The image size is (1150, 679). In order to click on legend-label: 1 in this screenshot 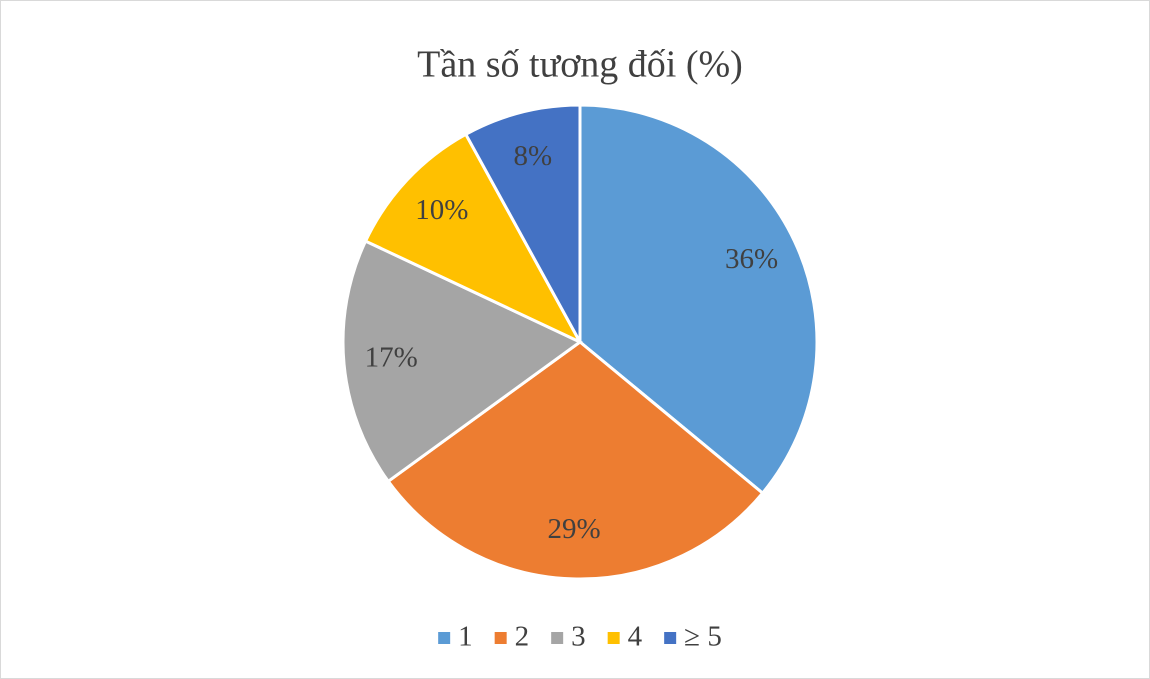, I will do `click(465, 637)`.